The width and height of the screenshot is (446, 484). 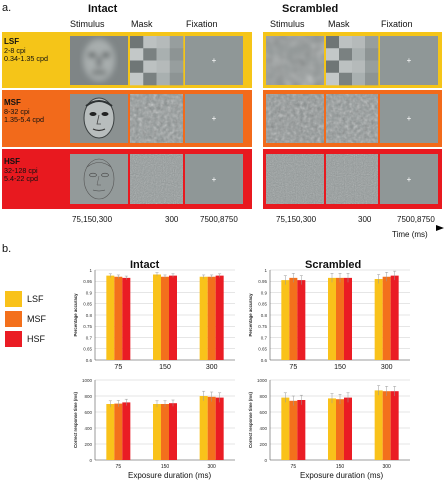 What do you see at coordinates (352, 61) in the screenshot?
I see `lsf-scrambled-mask` at bounding box center [352, 61].